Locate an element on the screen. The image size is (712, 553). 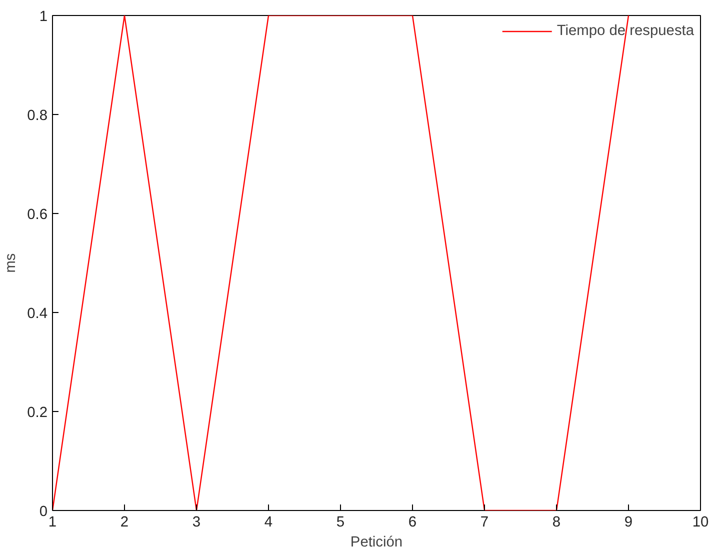
y-tick-label: 0.2 is located at coordinates (37, 413).